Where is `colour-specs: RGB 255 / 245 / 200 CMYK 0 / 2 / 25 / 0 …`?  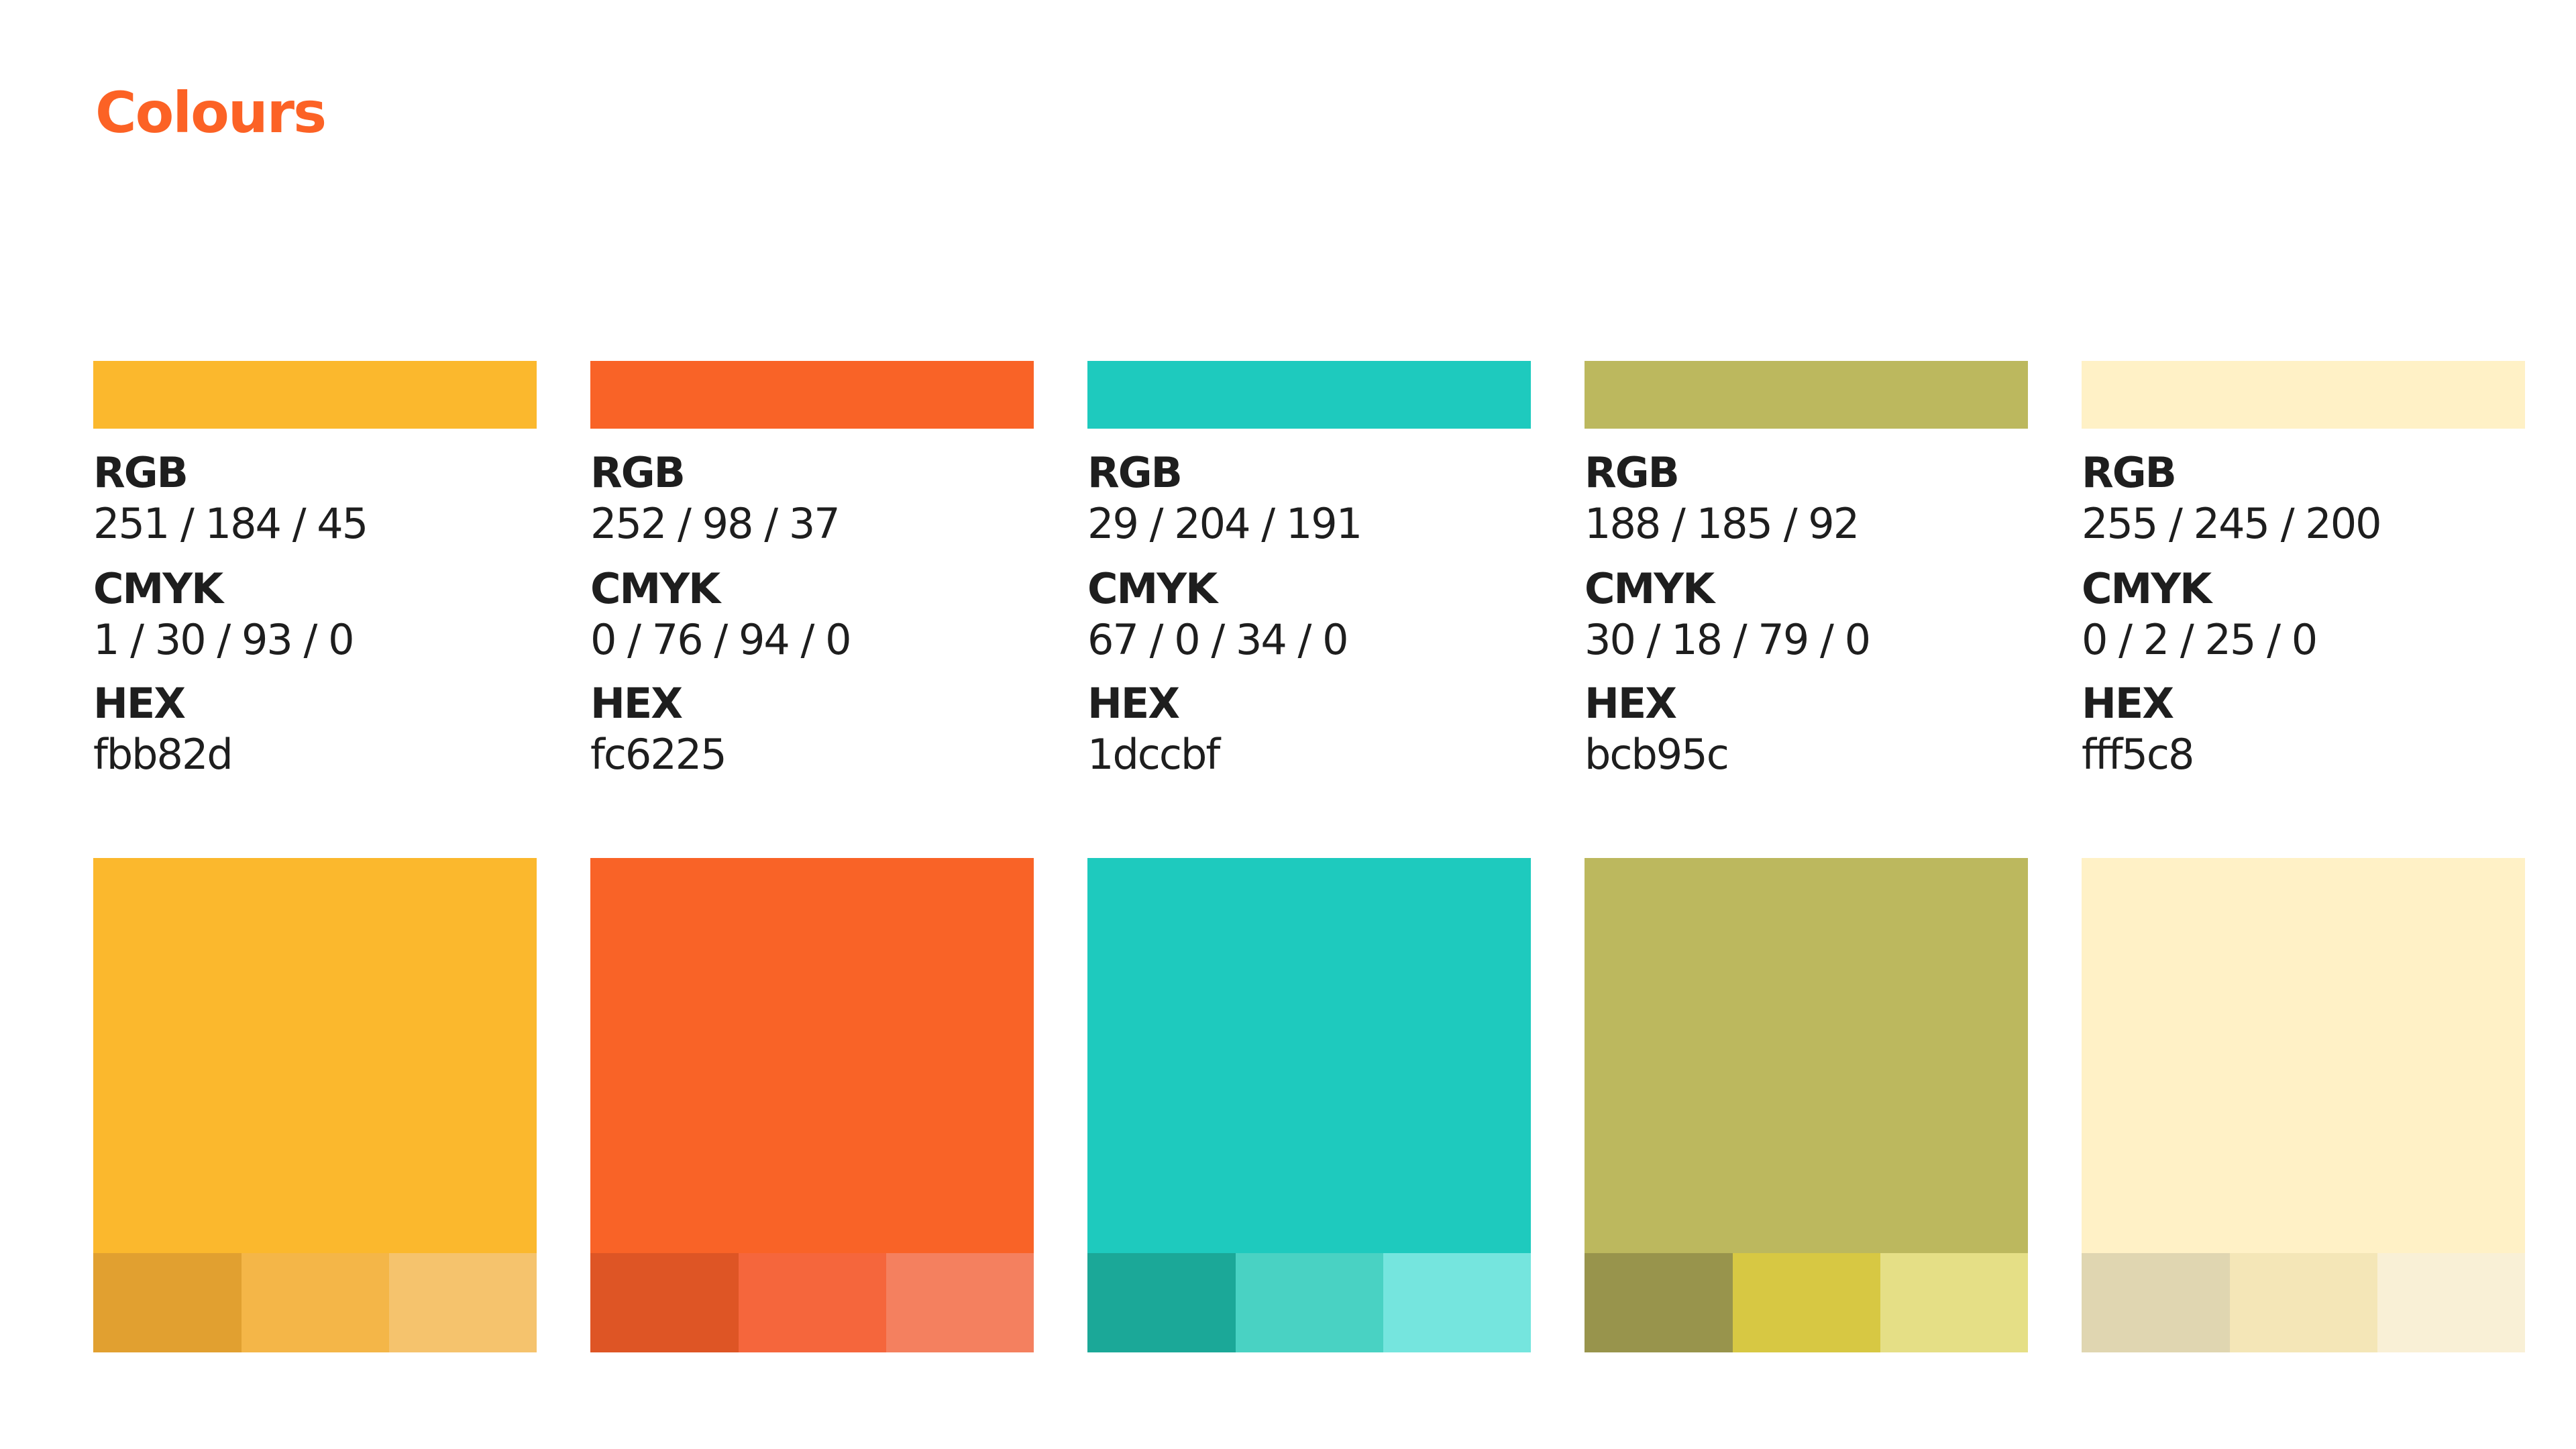 colour-specs: RGB 255 / 245 / 200 CMYK 0 / 2 / 25 / 0 … is located at coordinates (2303, 643).